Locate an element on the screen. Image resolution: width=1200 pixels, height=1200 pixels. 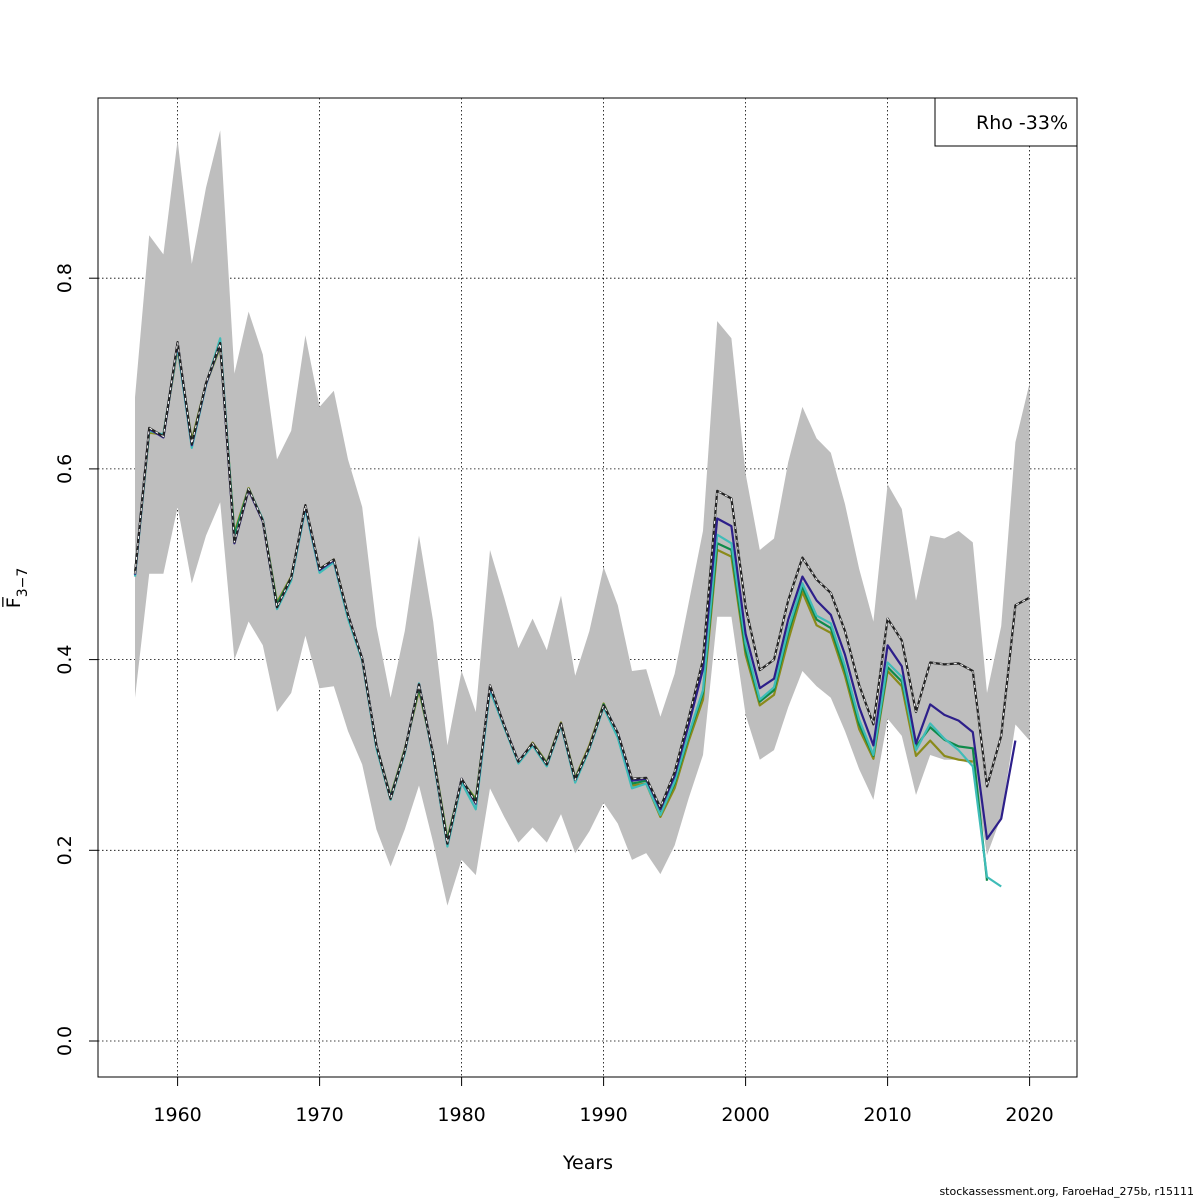
x-tick-label: 1960 is located at coordinates (177, 1115).